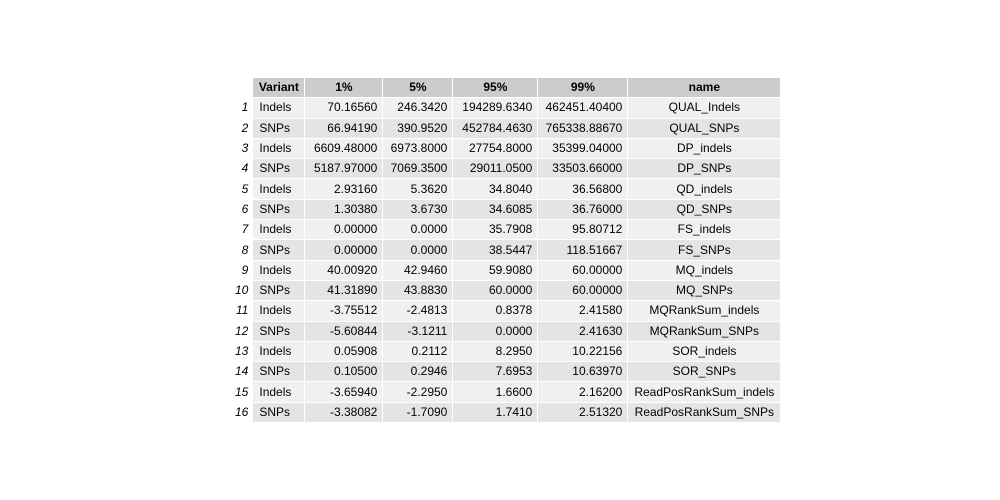 This screenshot has height=500, width=1000. What do you see at coordinates (418, 128) in the screenshot?
I see `p5-cell: 390.9520` at bounding box center [418, 128].